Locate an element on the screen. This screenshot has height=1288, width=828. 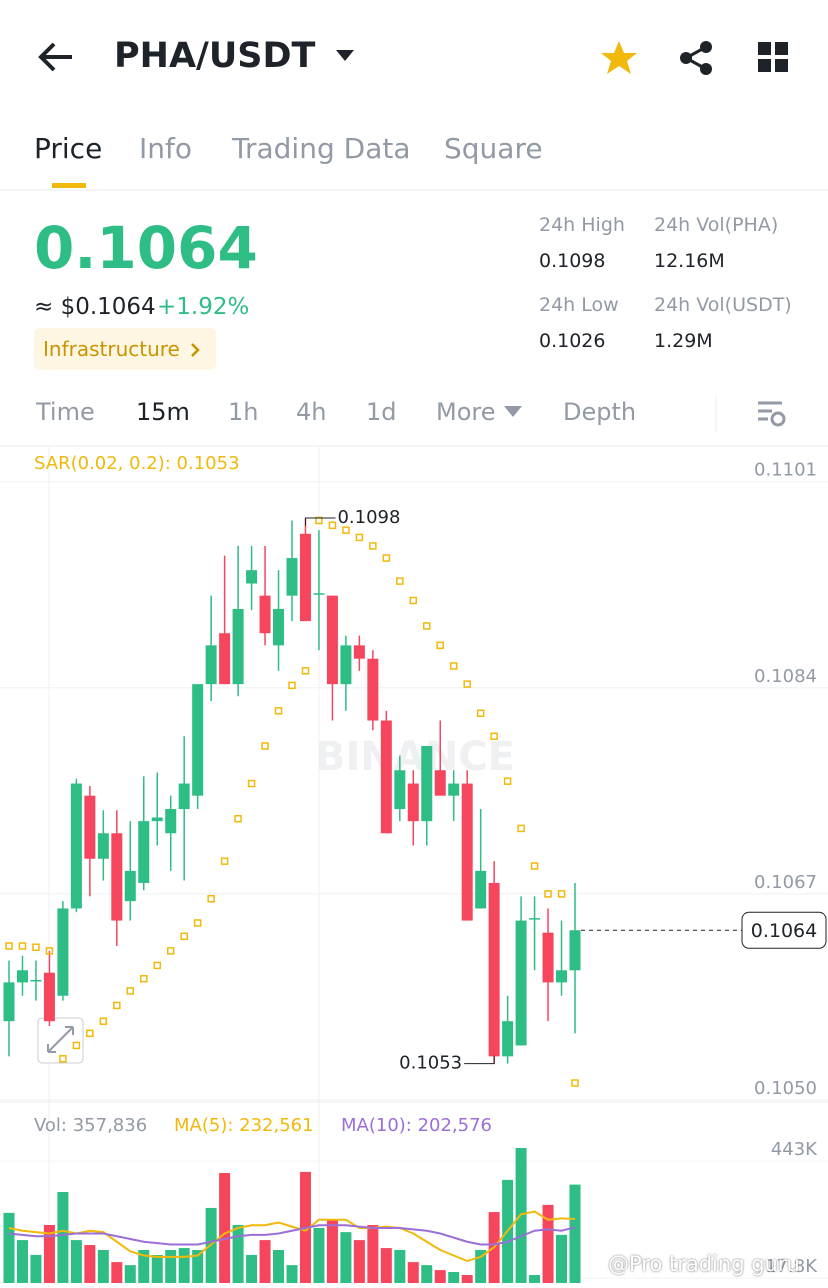
interval: 1h is located at coordinates (243, 412).